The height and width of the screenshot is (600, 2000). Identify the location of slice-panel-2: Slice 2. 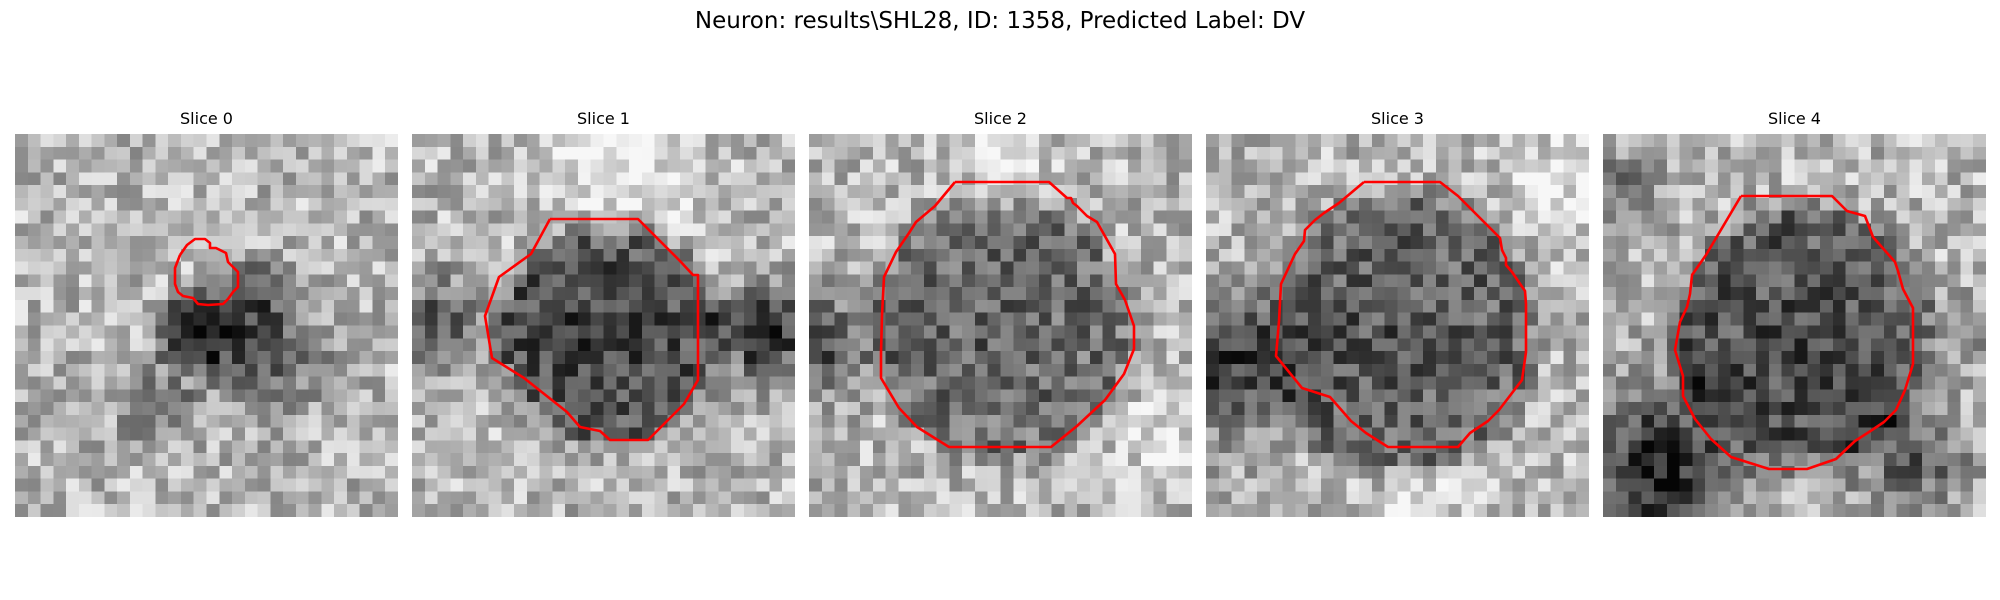
(1000, 312).